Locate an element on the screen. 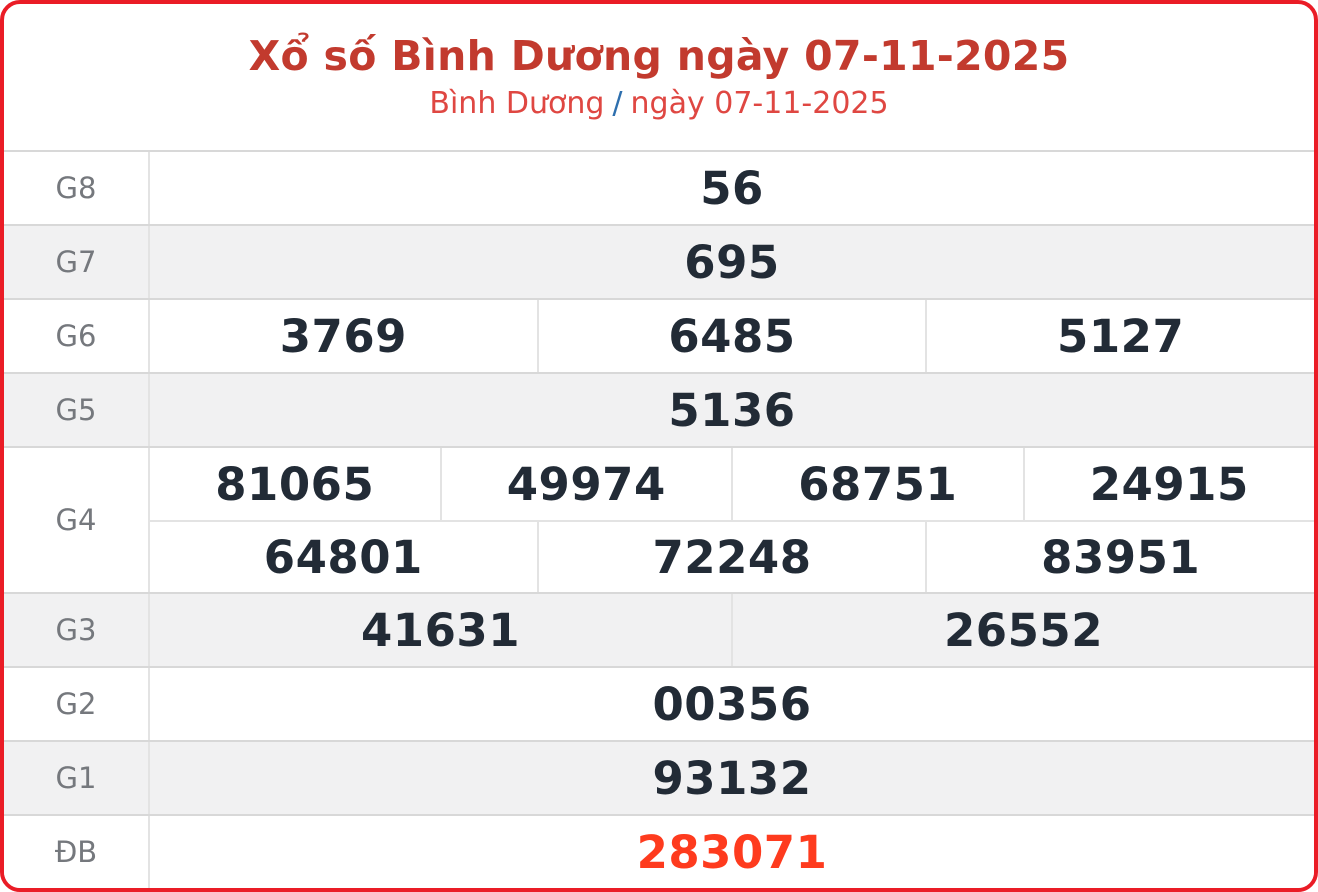 The width and height of the screenshot is (1318, 892). prize-label-G8: G8 is located at coordinates (77, 188).